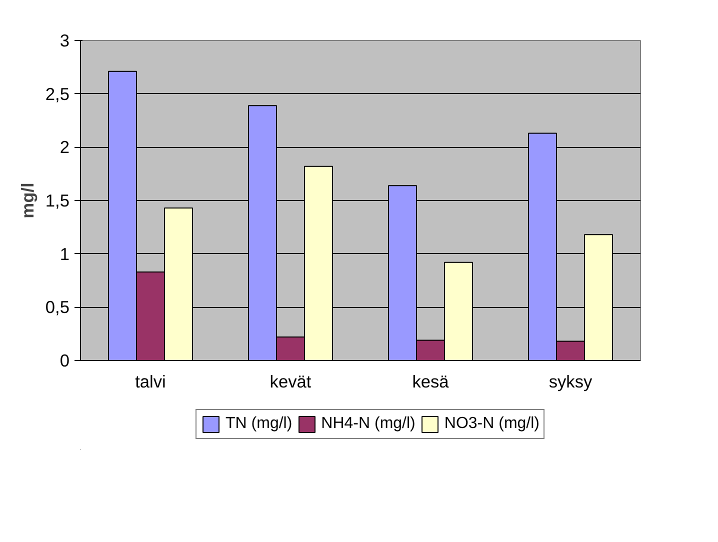 The height and width of the screenshot is (542, 718). I want to click on y-tick-label: 0, so click(65, 360).